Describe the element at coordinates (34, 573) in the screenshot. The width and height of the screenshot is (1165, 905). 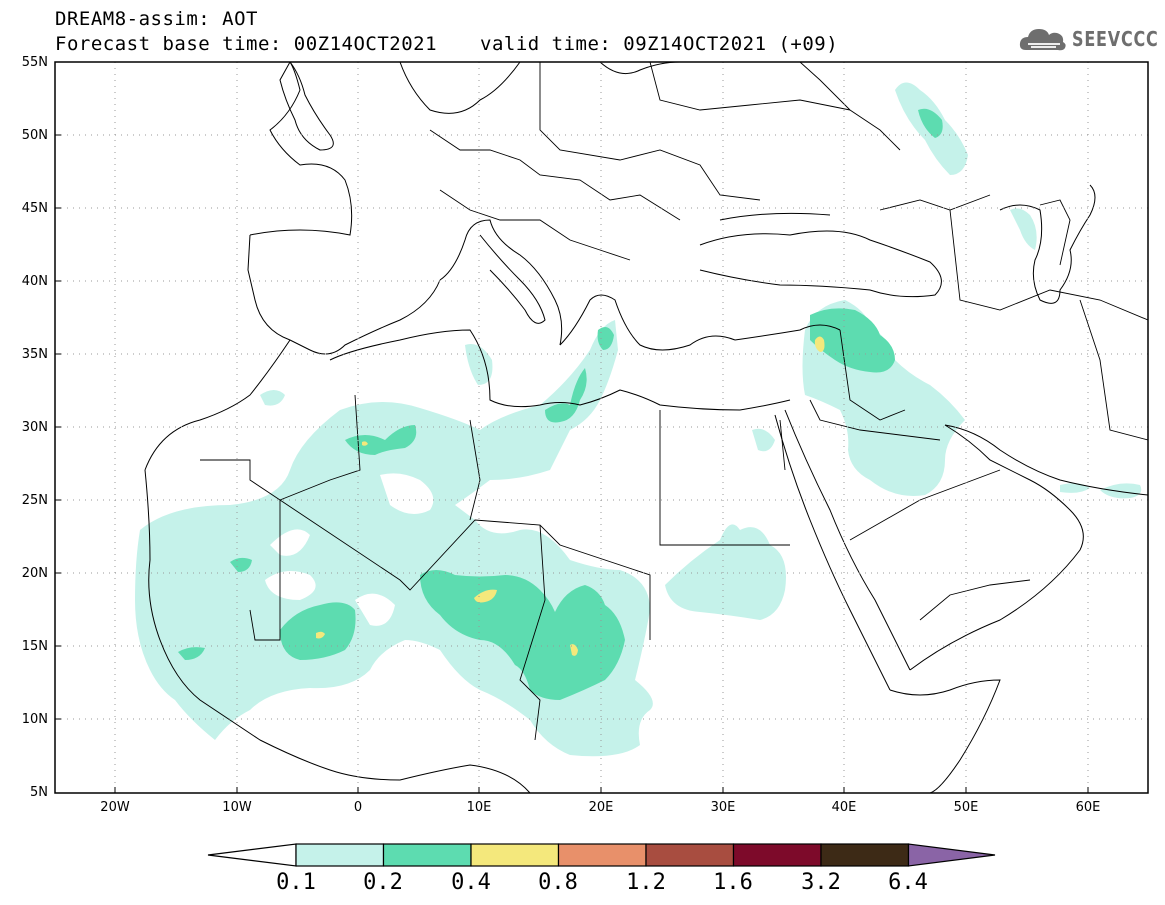
I see `lat-label: 20N` at that location.